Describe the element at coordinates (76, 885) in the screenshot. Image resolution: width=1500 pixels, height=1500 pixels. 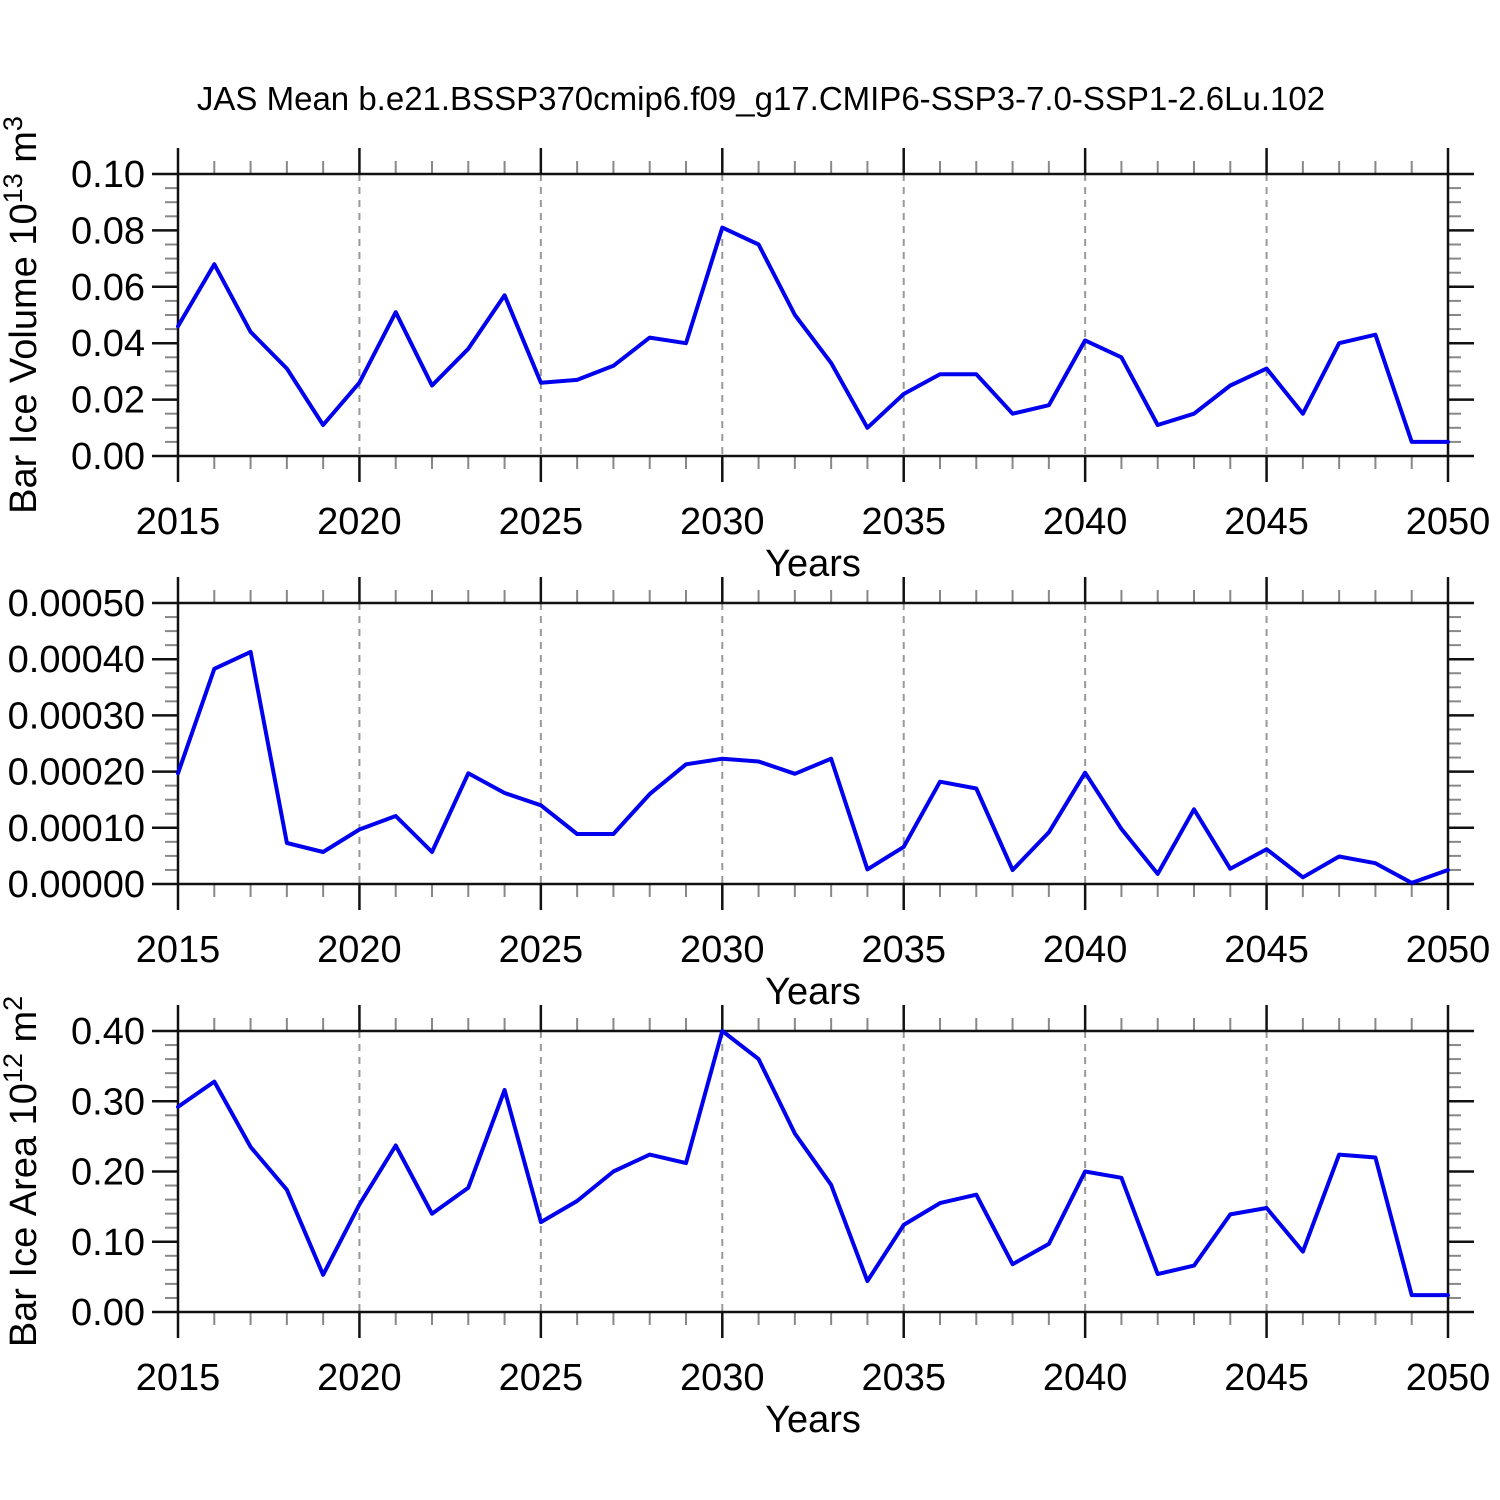
I see `y-tick-label: 0.00000` at that location.